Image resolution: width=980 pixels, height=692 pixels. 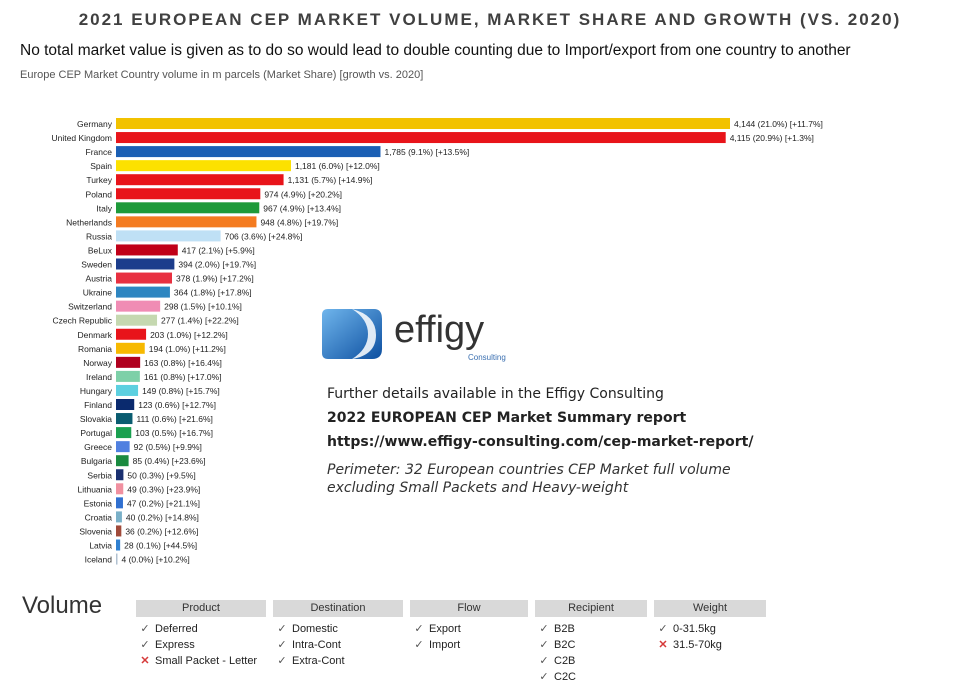 I want to click on category-item-label: Import, so click(x=445, y=645).